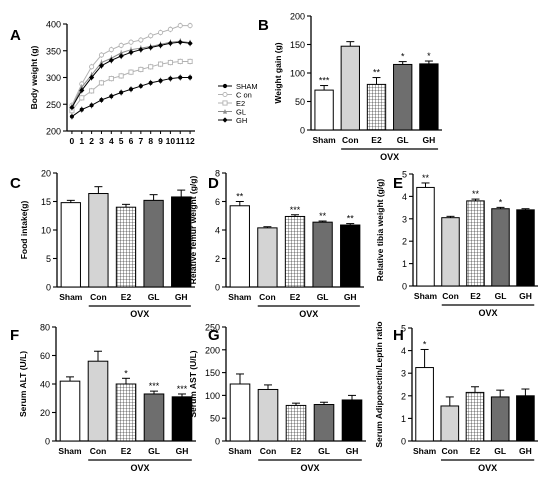  I want to click on legend-entry: GL, so click(241, 112).